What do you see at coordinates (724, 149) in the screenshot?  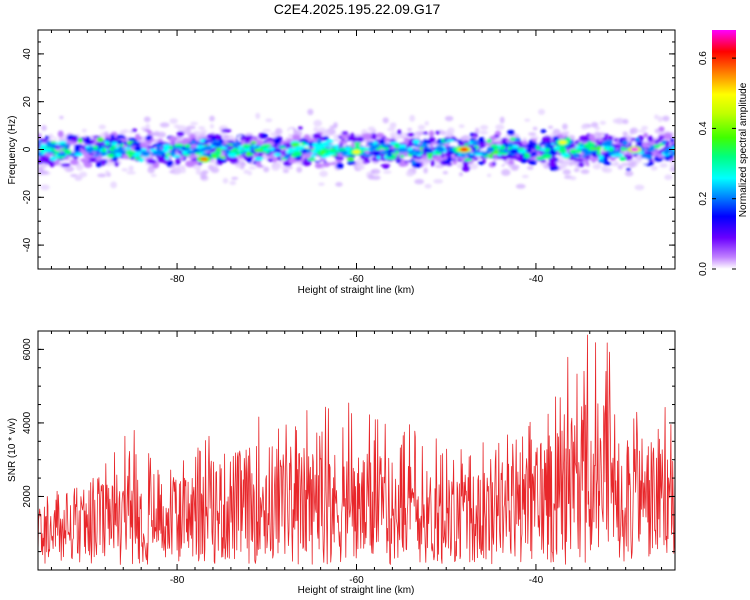 I see `colorbar-gradient` at bounding box center [724, 149].